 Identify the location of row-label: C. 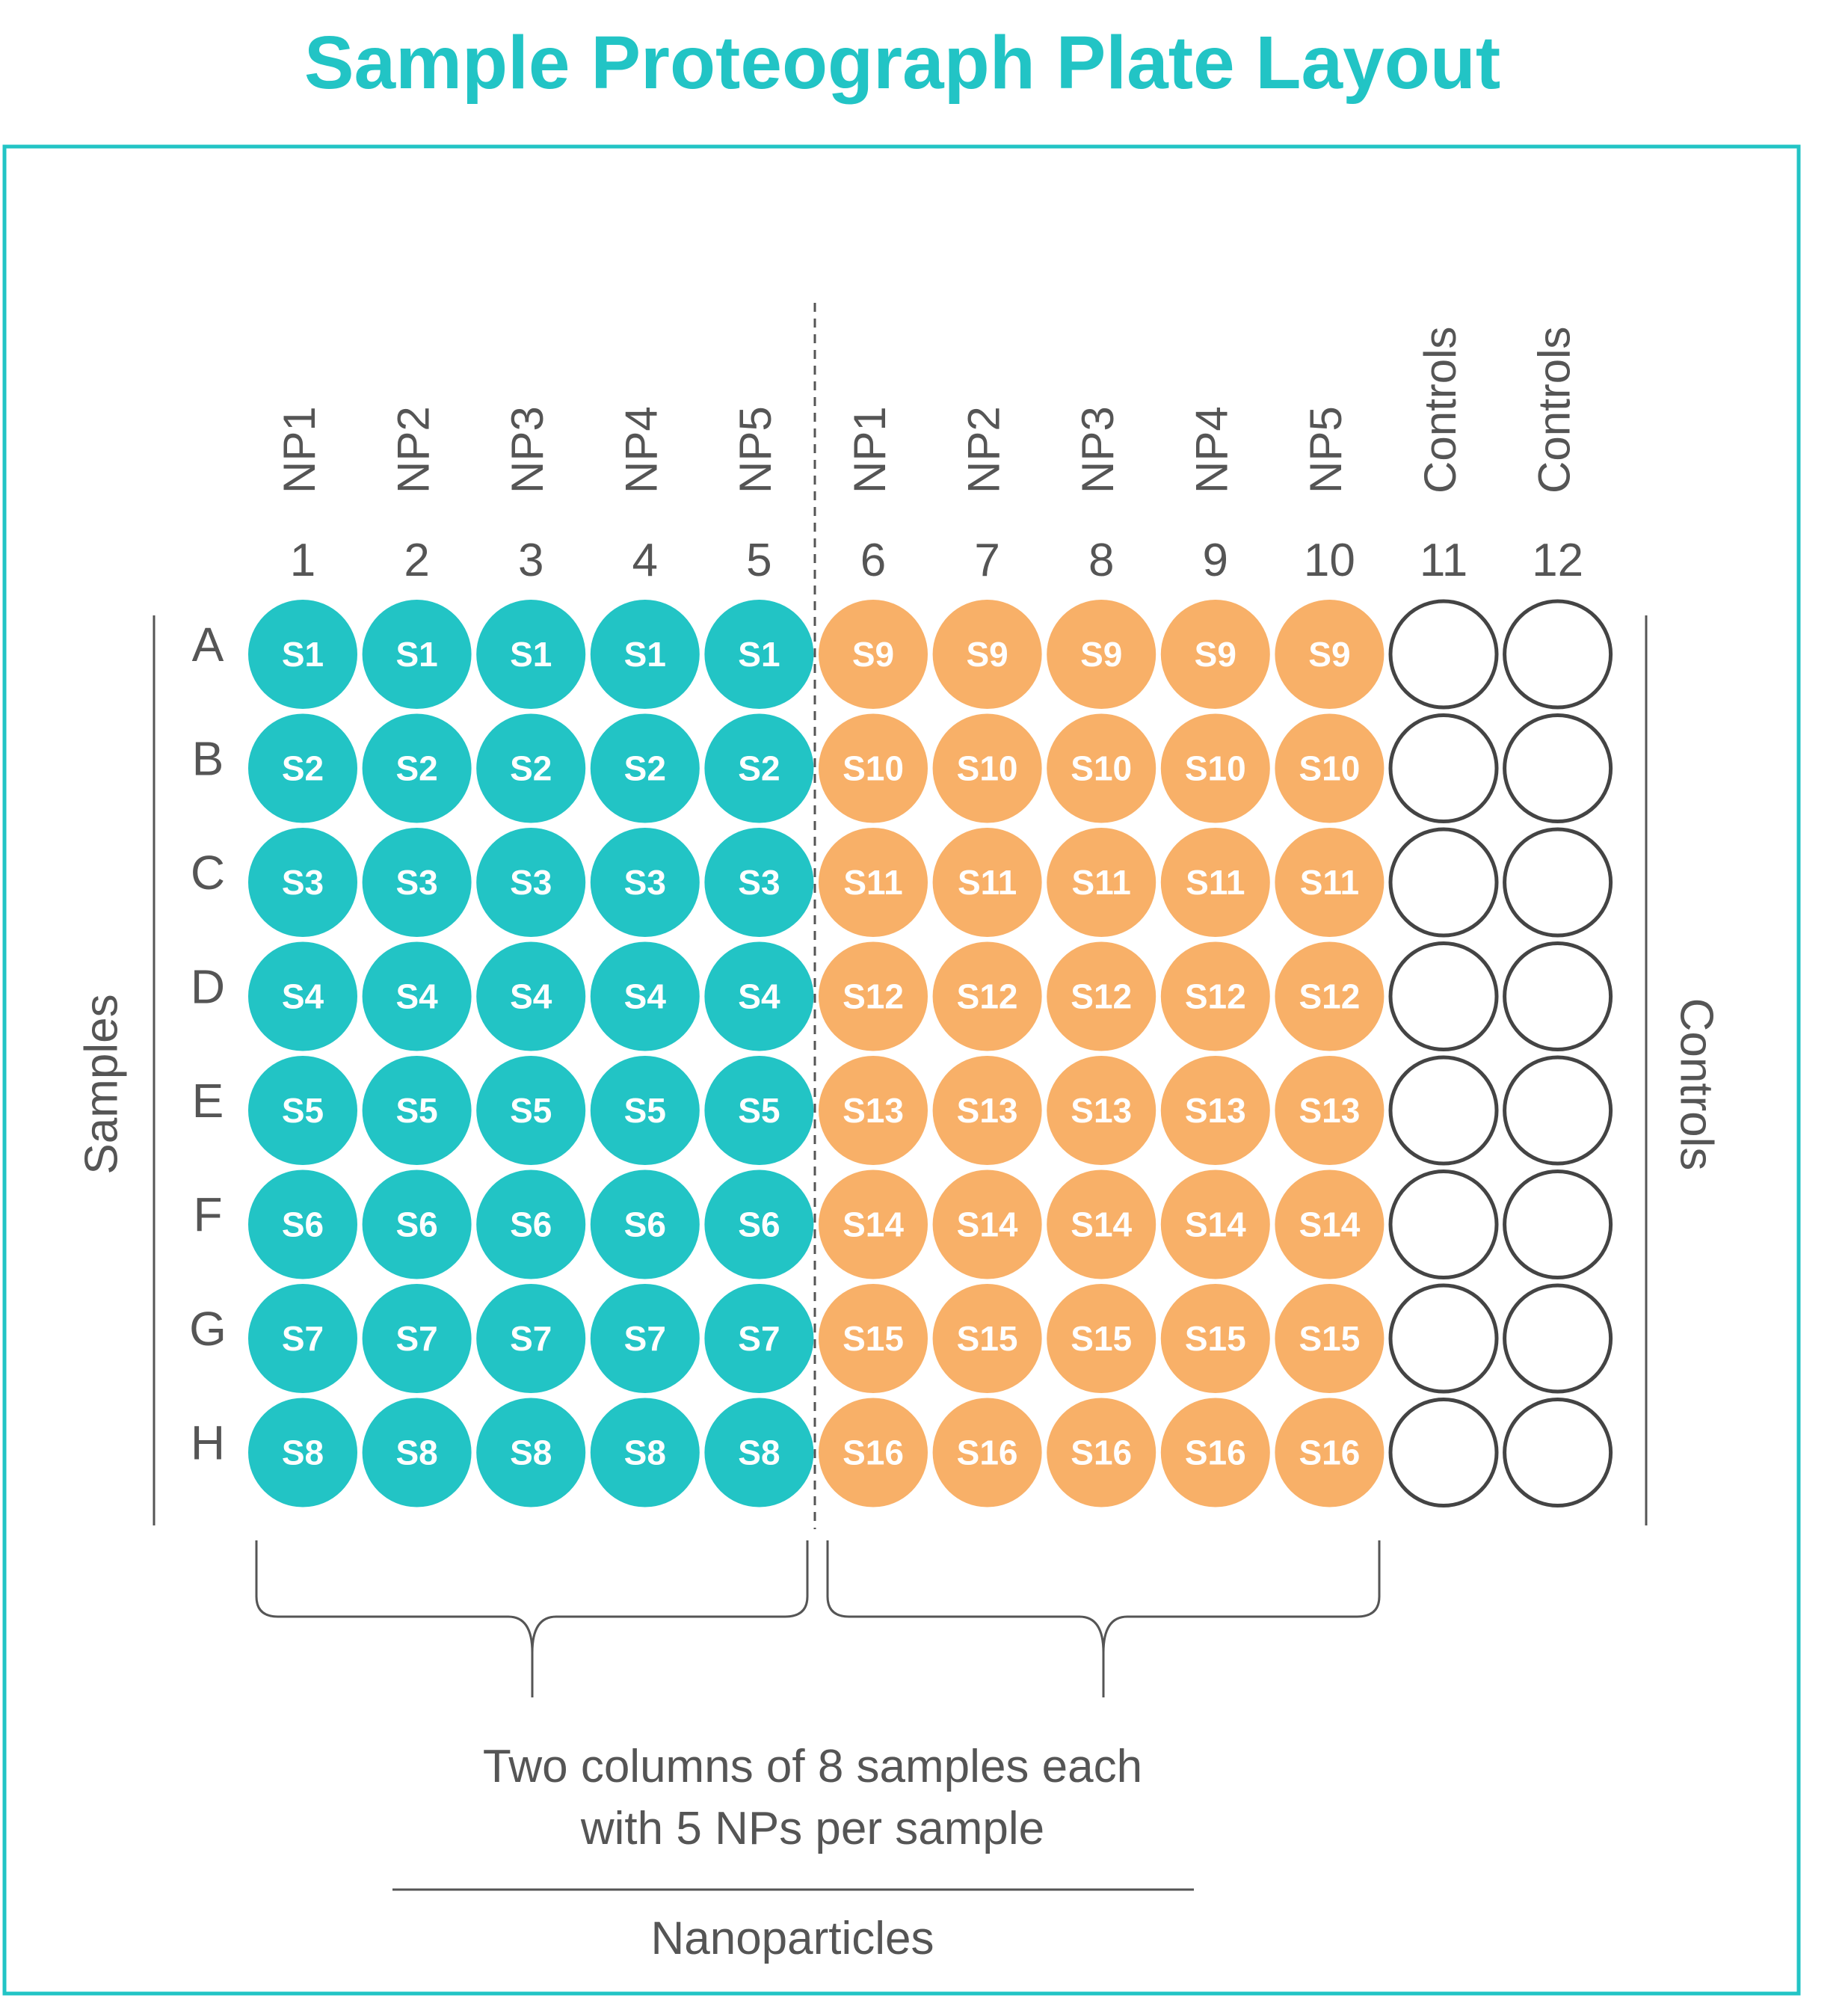
(208, 873).